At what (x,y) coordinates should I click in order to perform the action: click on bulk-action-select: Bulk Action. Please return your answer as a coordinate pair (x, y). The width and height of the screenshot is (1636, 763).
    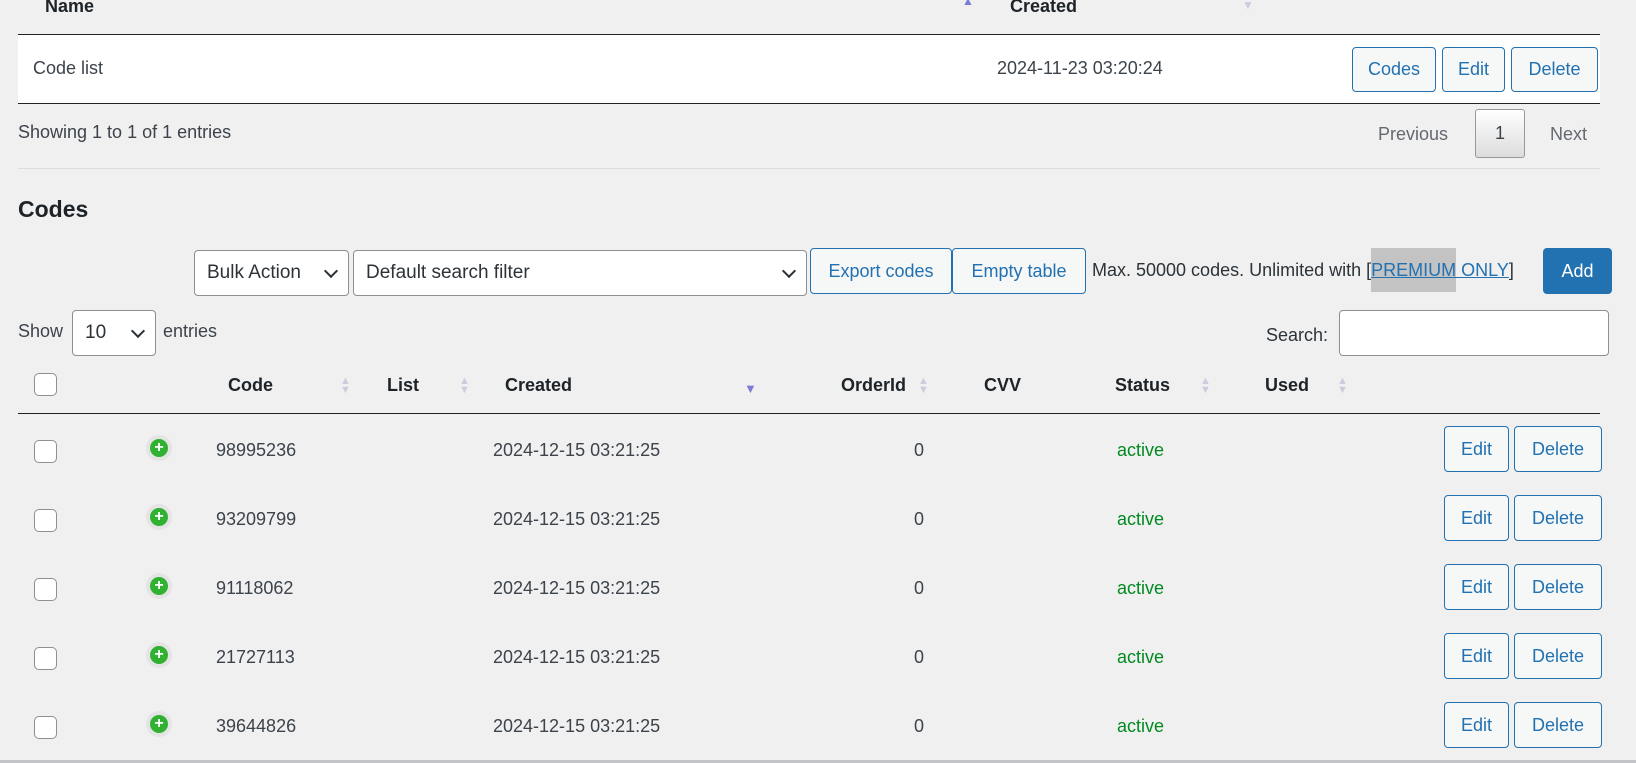
    Looking at the image, I should click on (271, 273).